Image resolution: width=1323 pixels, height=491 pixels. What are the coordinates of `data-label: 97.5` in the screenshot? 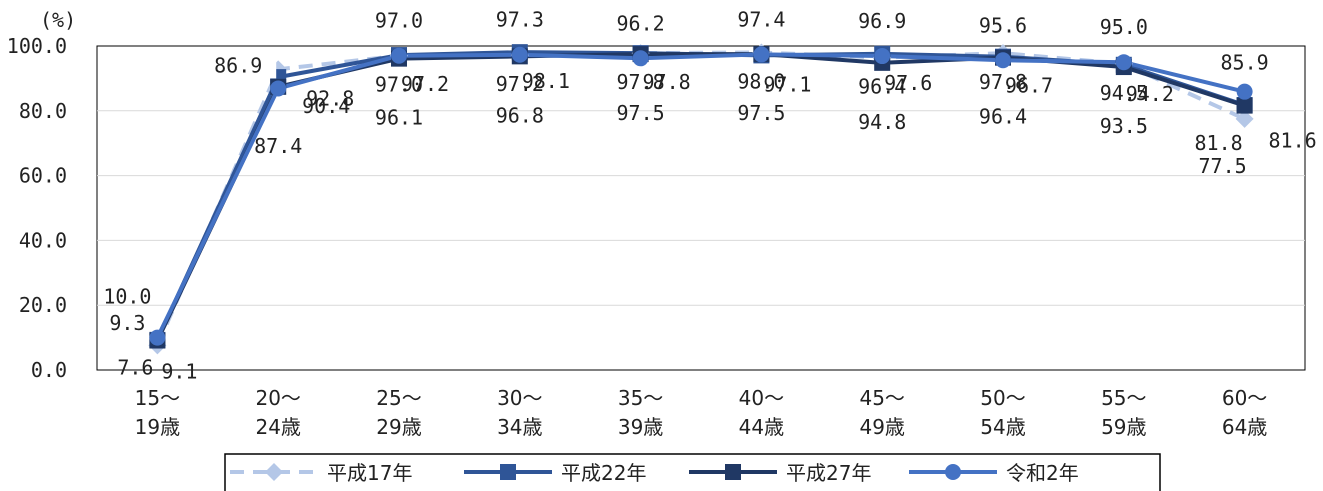 It's located at (761, 113).